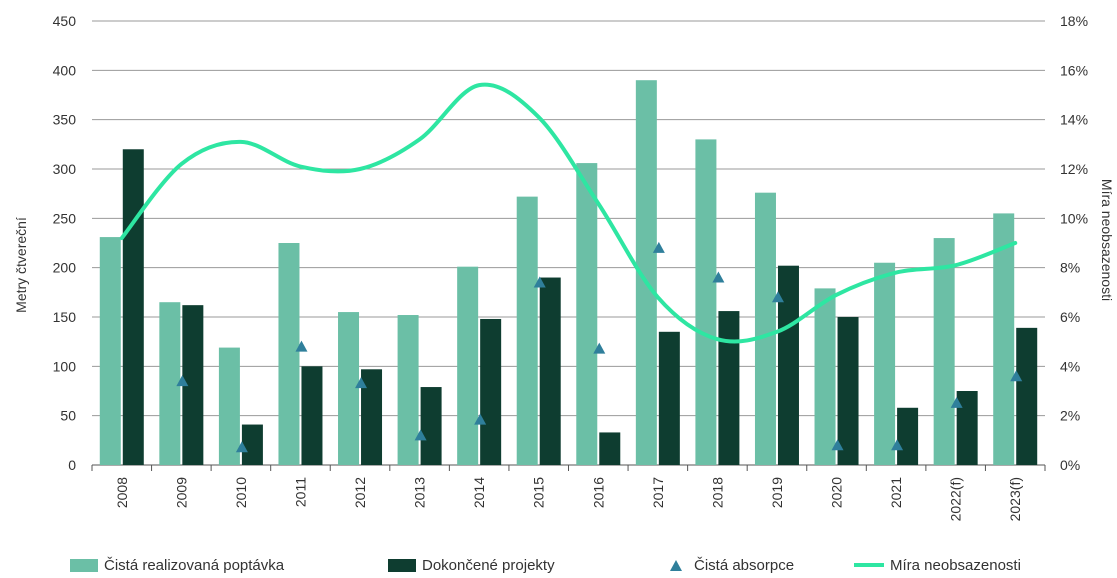  Describe the element at coordinates (896, 492) in the screenshot. I see `x-tick-label: 2021` at that location.